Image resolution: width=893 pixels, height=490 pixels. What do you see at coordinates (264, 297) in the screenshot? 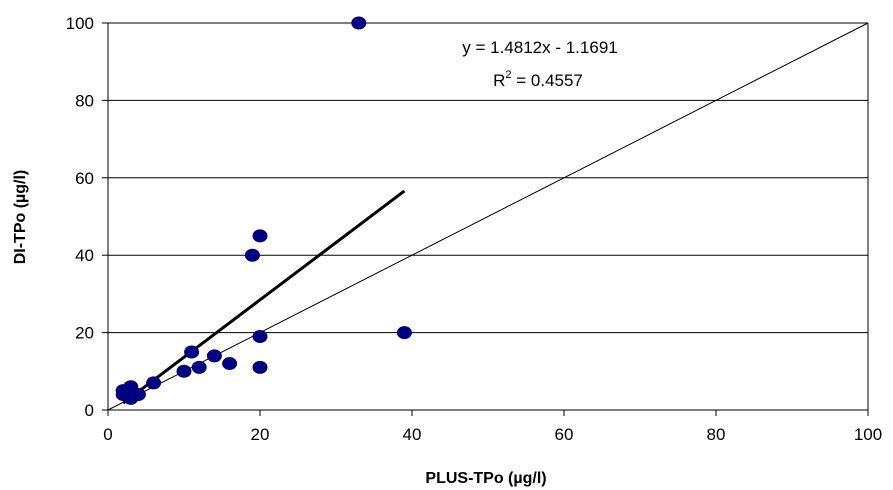
I see `regression-line` at bounding box center [264, 297].